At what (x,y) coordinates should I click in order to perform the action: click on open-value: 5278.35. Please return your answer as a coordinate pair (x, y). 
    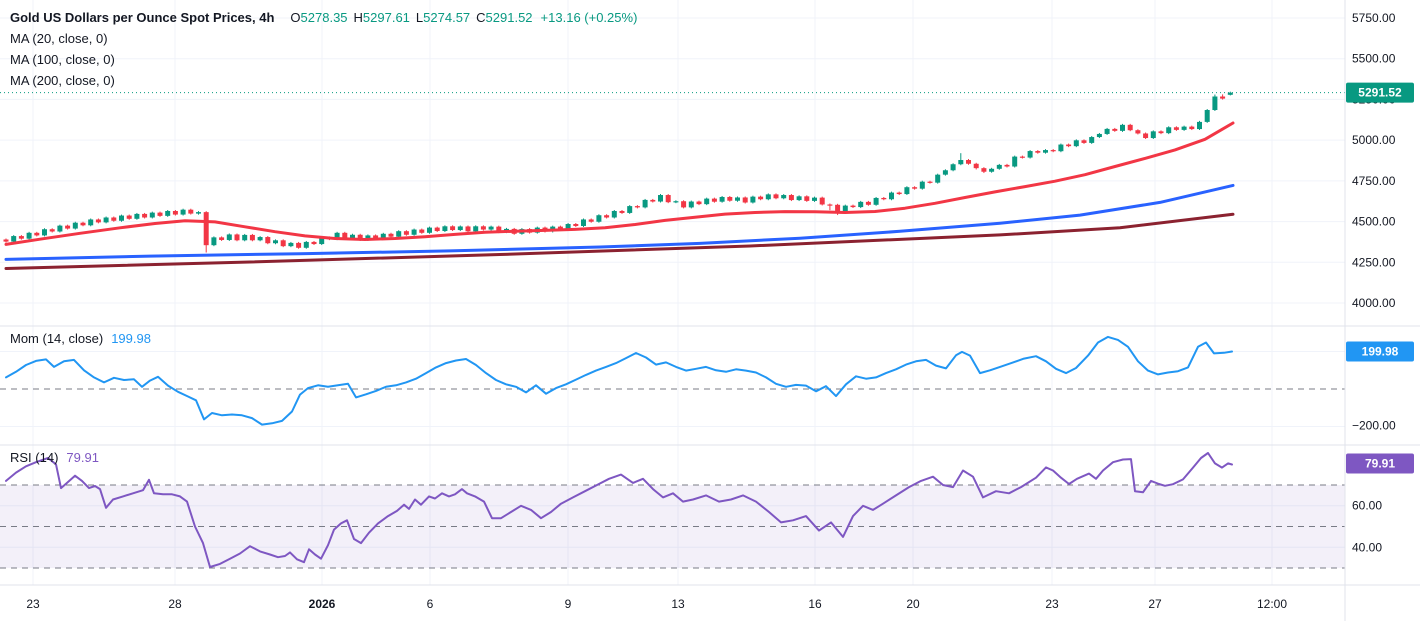
    Looking at the image, I should click on (324, 17).